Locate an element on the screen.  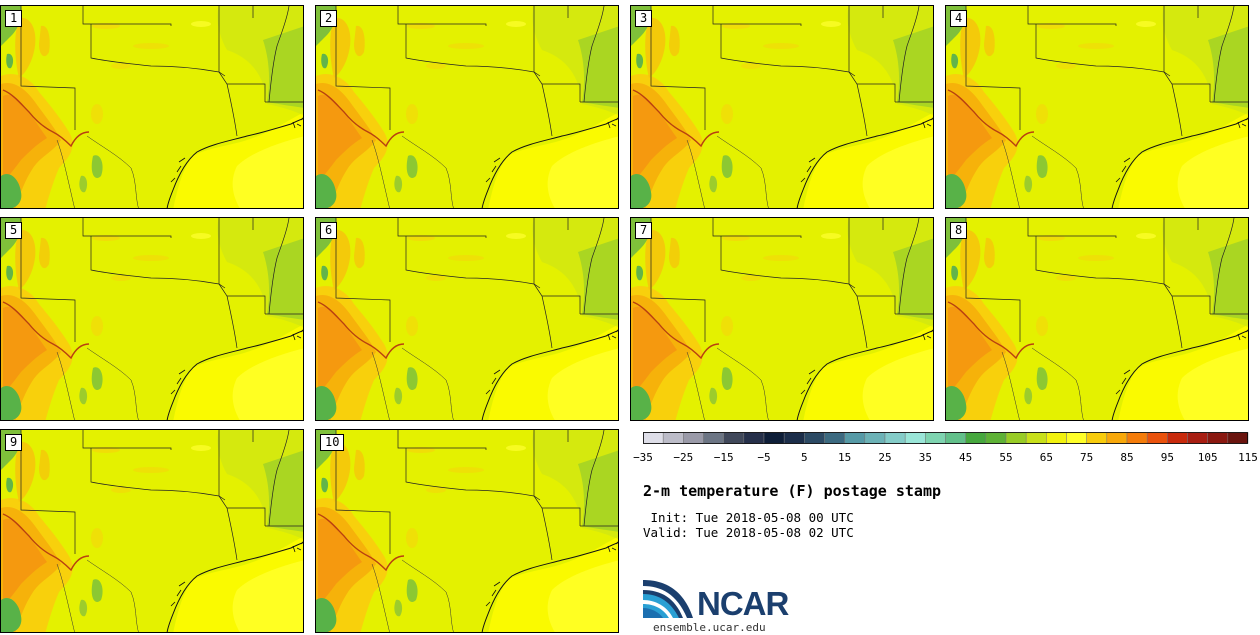
panel-number: 5 is located at coordinates (14, 230).